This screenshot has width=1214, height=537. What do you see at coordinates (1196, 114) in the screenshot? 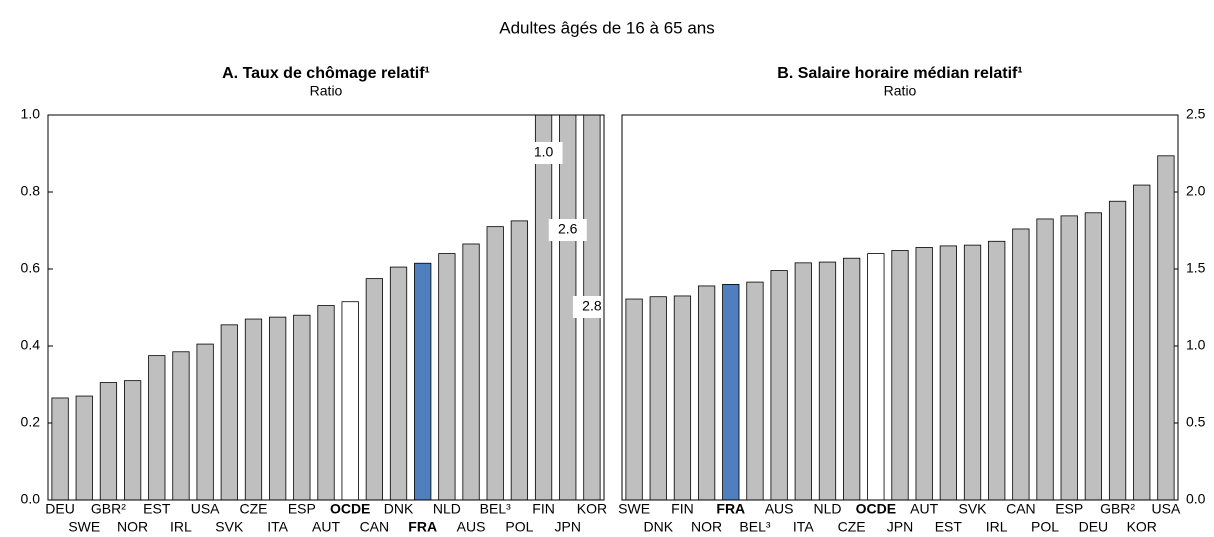
I see `y-tick-label: 2.5` at bounding box center [1196, 114].